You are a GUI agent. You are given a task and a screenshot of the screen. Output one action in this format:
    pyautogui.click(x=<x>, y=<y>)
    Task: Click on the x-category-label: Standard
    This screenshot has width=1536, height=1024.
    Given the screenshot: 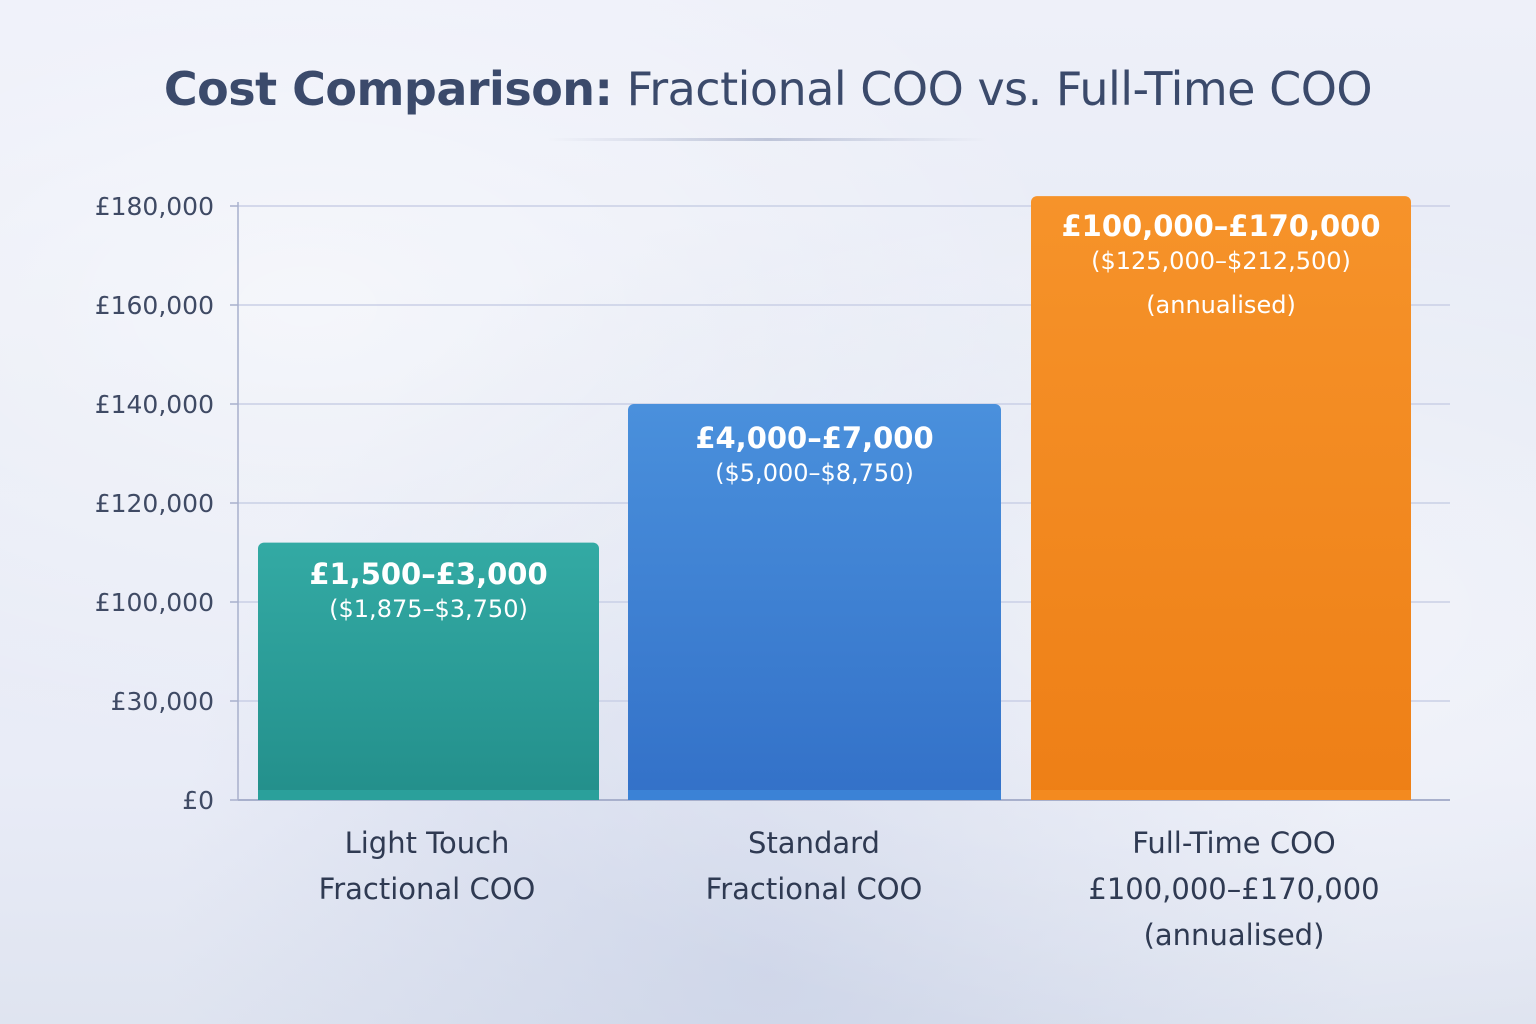 What is the action you would take?
    pyautogui.click(x=814, y=843)
    